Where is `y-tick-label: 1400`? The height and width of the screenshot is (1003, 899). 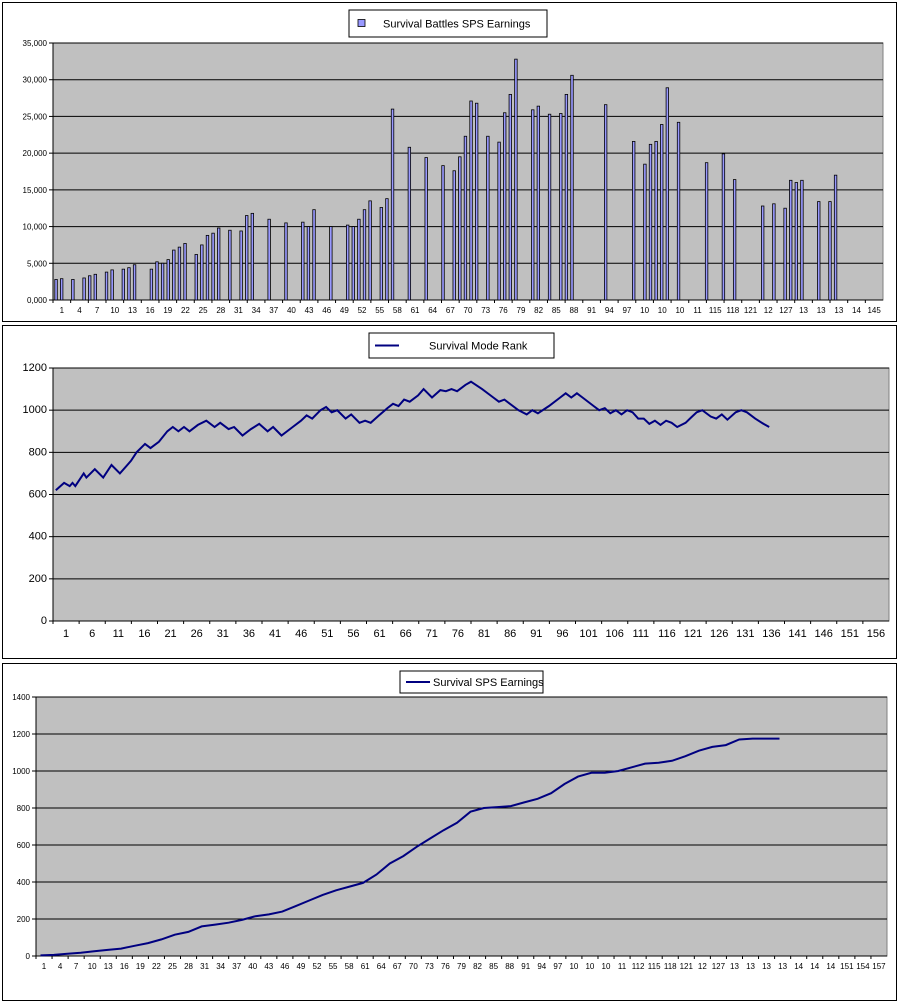
y-tick-label: 1400 is located at coordinates (21, 697).